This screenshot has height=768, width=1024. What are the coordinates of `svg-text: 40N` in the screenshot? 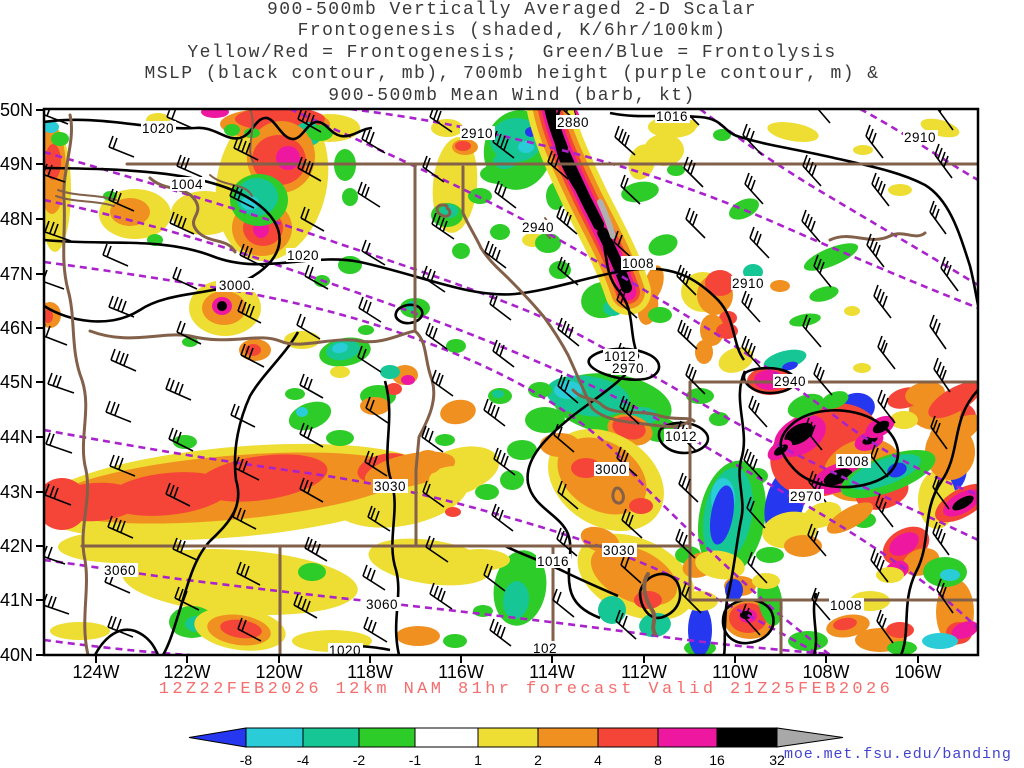 It's located at (16, 655).